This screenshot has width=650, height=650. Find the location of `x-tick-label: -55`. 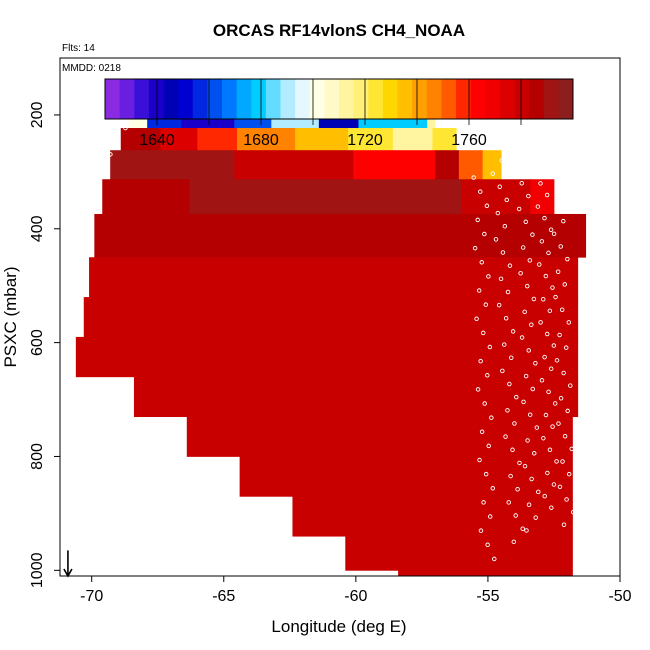

x-tick-label: -55 is located at coordinates (487, 596).